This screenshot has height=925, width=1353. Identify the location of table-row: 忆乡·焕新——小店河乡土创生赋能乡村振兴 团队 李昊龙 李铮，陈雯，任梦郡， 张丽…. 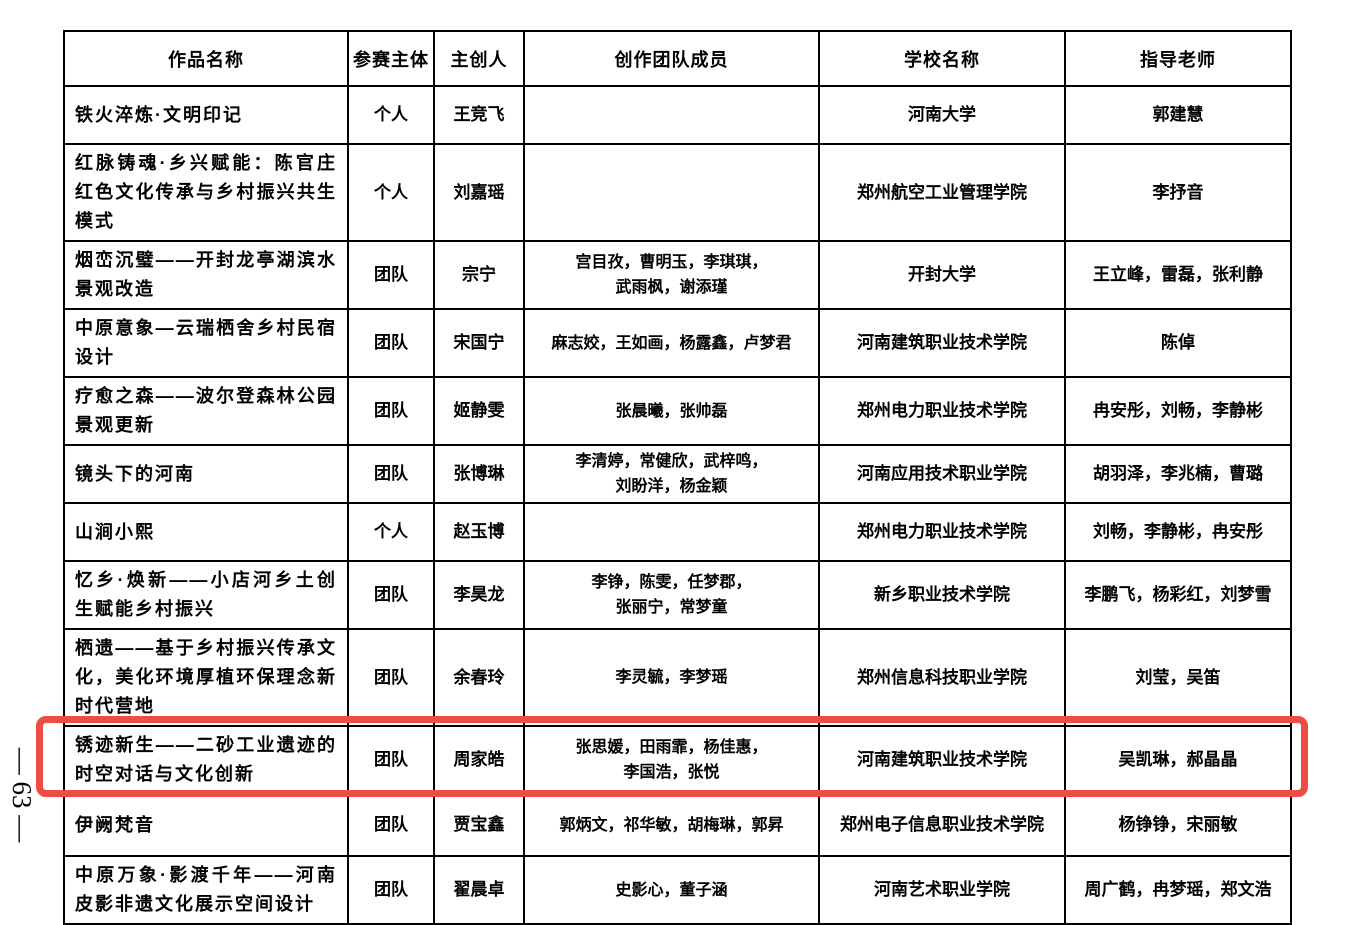
(677, 595).